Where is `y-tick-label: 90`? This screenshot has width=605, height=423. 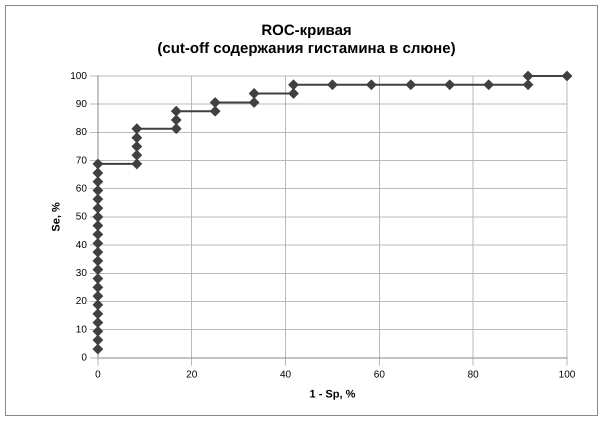
y-tick-label: 90 is located at coordinates (82, 104).